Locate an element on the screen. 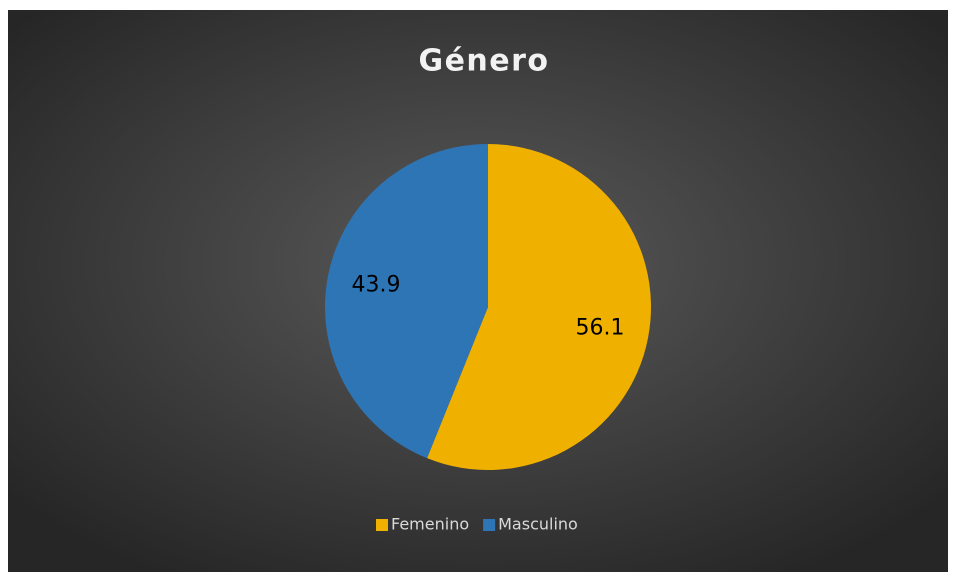 This screenshot has width=956, height=580. data-label: 56.1 is located at coordinates (600, 328).